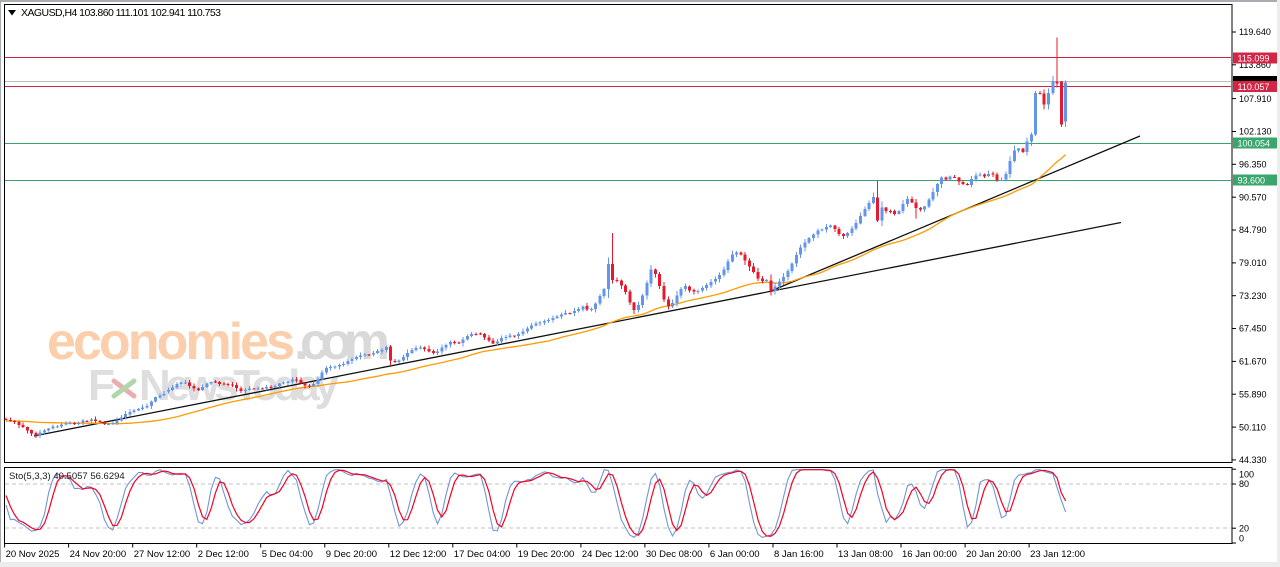 The image size is (1280, 567). I want to click on svg-text: 20 Jan 20:00, so click(993, 554).